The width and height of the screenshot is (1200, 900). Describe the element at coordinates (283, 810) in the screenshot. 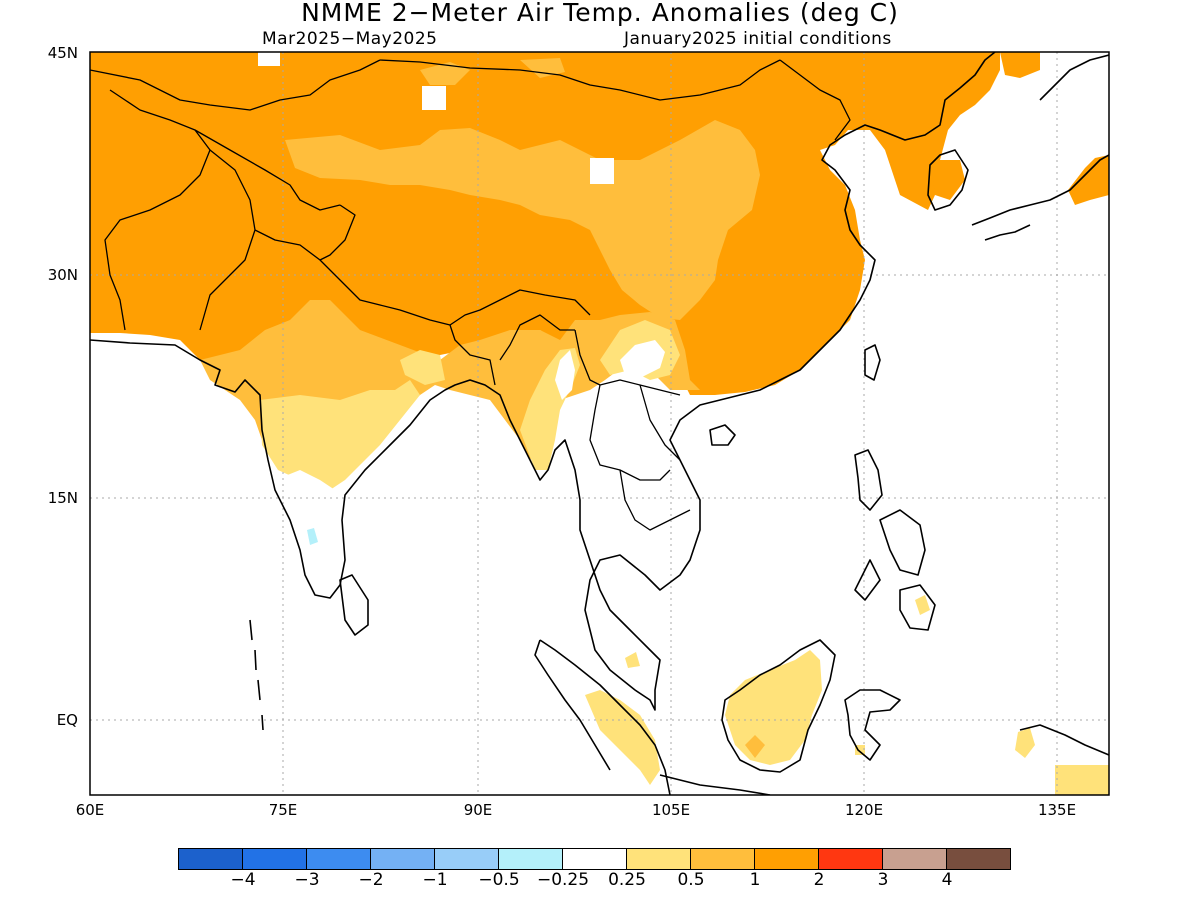

I see `lon-label-75e: 75E` at that location.